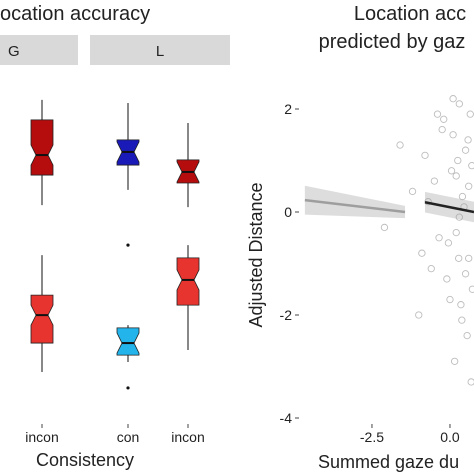 The height and width of the screenshot is (474, 474). I want to click on x-axis-title: Consistency, so click(85, 460).